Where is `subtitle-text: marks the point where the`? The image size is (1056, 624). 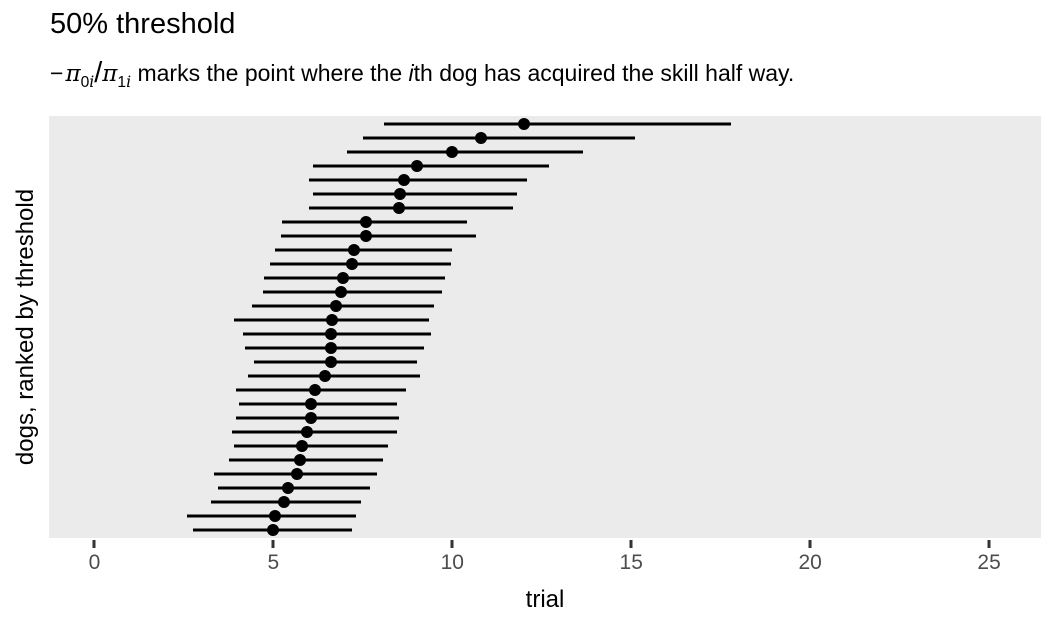 subtitle-text: marks the point where the is located at coordinates (270, 73).